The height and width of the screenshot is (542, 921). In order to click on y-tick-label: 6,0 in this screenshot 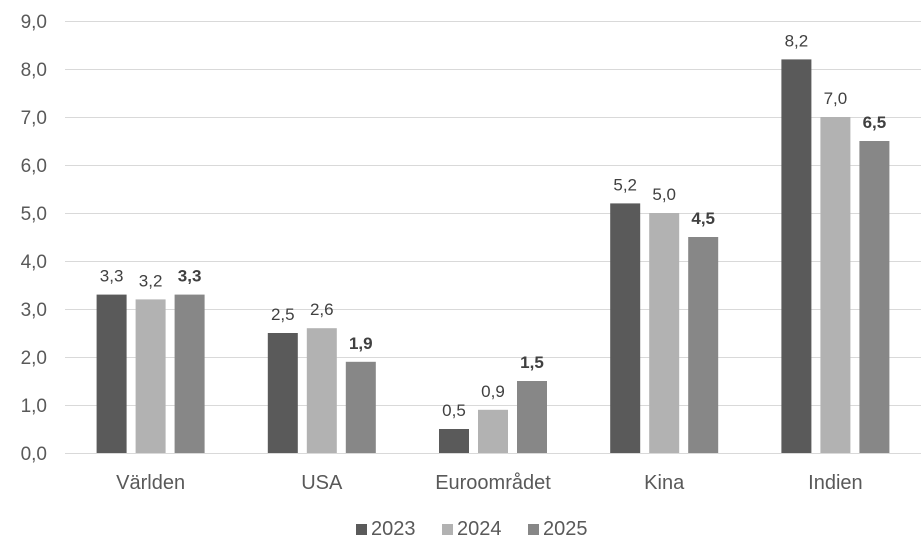, I will do `click(34, 166)`.